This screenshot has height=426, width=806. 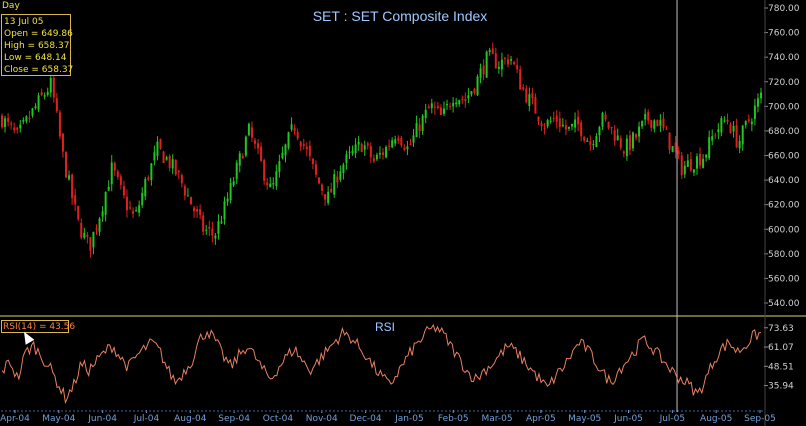 I want to click on price-axis-tick-label: 700.00, so click(x=784, y=107).